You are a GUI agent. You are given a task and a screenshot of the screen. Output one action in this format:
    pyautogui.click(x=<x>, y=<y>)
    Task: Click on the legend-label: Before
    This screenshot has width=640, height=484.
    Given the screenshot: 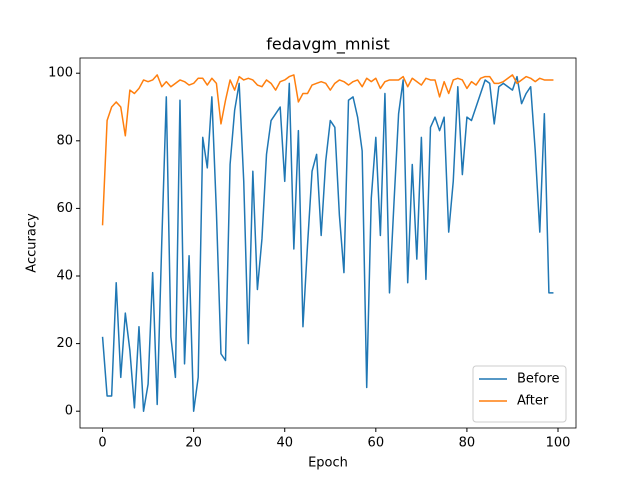 What is the action you would take?
    pyautogui.click(x=538, y=379)
    